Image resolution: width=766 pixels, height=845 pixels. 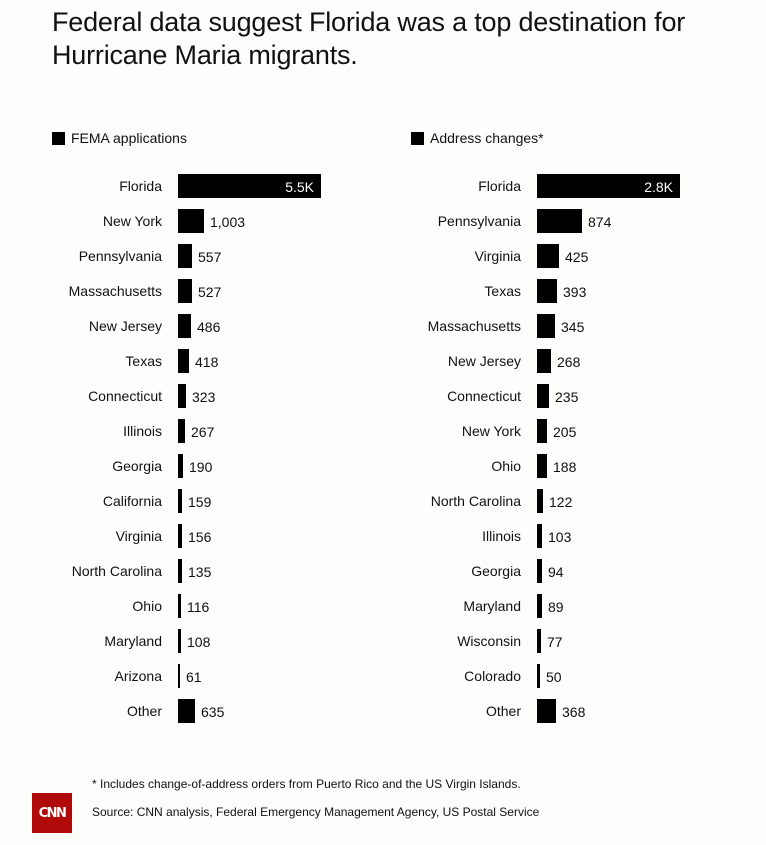 What do you see at coordinates (503, 711) in the screenshot?
I see `address-category-label: Other` at bounding box center [503, 711].